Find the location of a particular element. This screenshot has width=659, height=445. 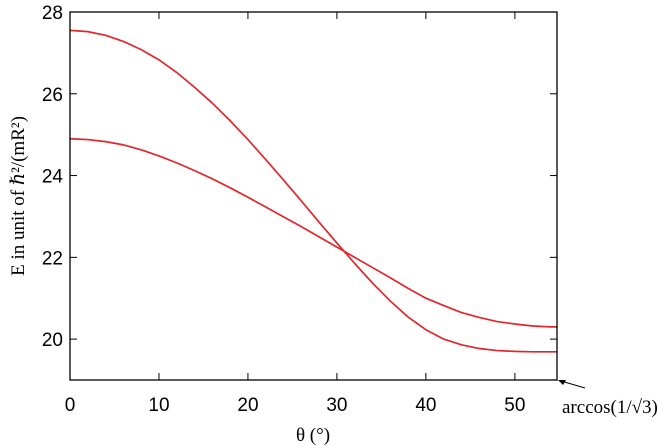

annotation-arrowhead is located at coordinates (562, 382).